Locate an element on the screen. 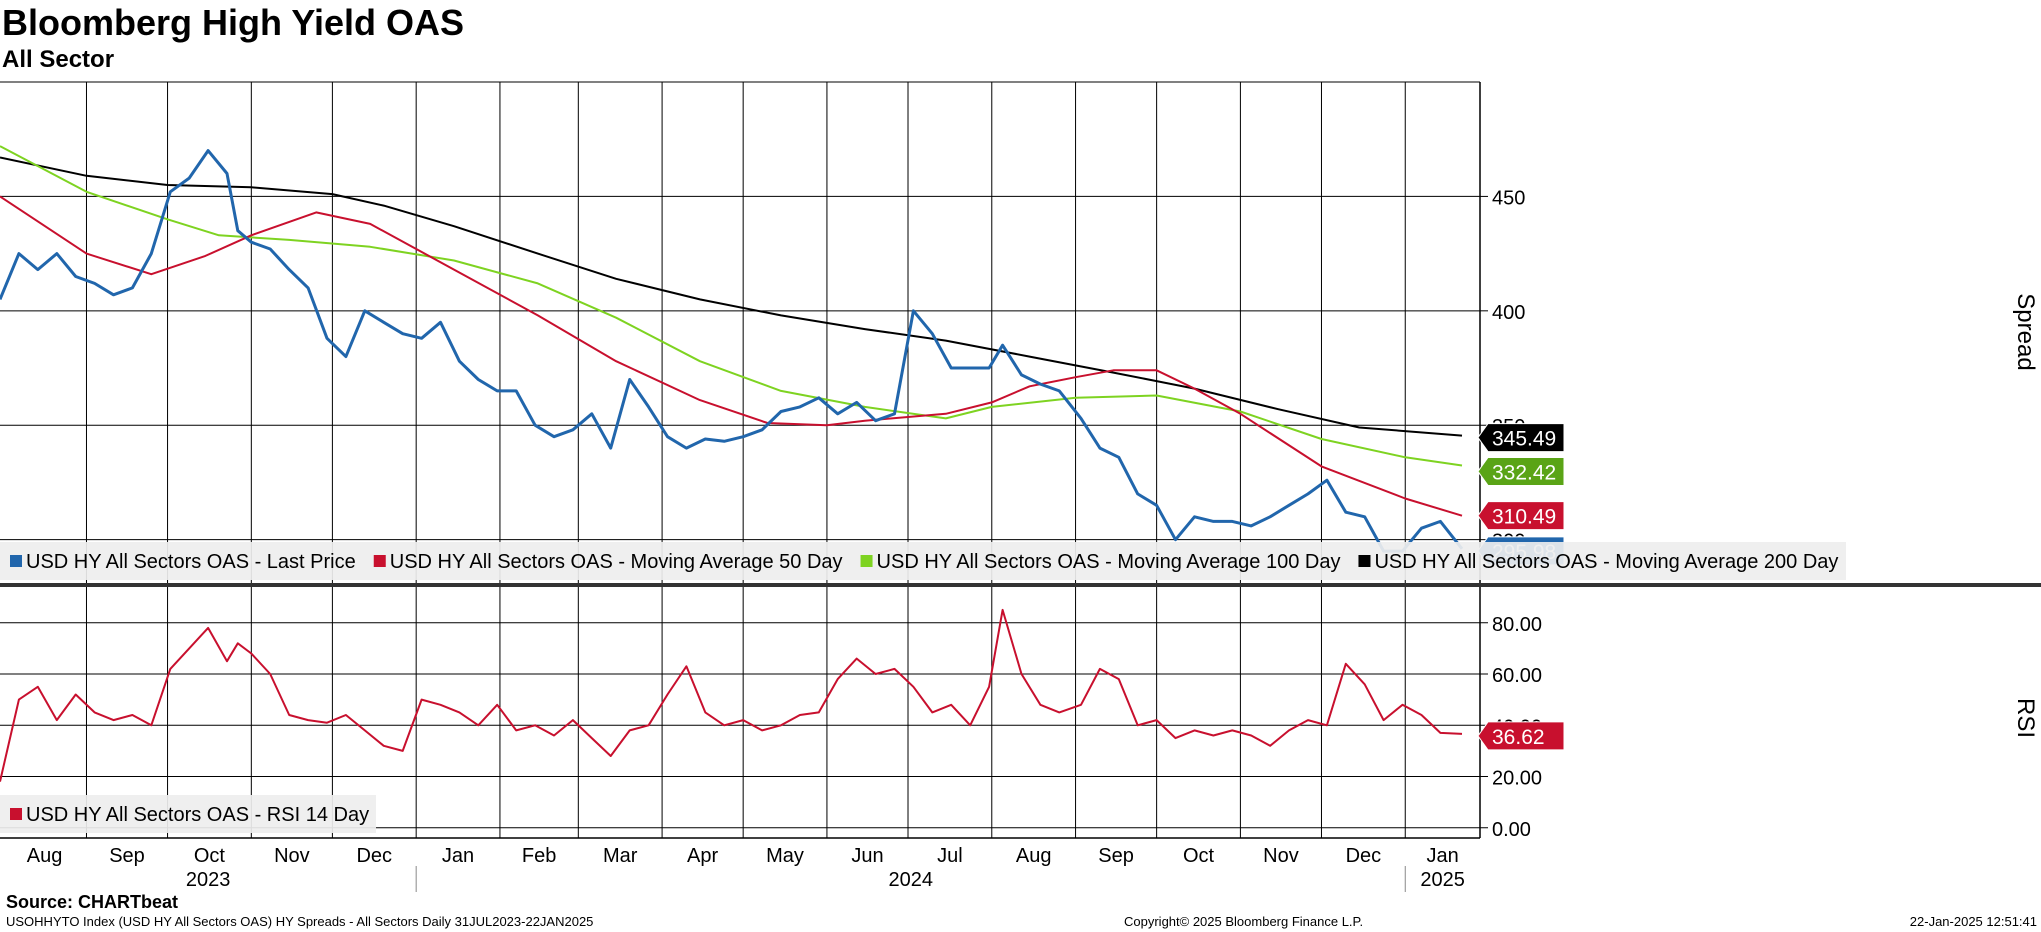 This screenshot has height=932, width=2041. chart-subtitle: All Sector is located at coordinates (58, 59).